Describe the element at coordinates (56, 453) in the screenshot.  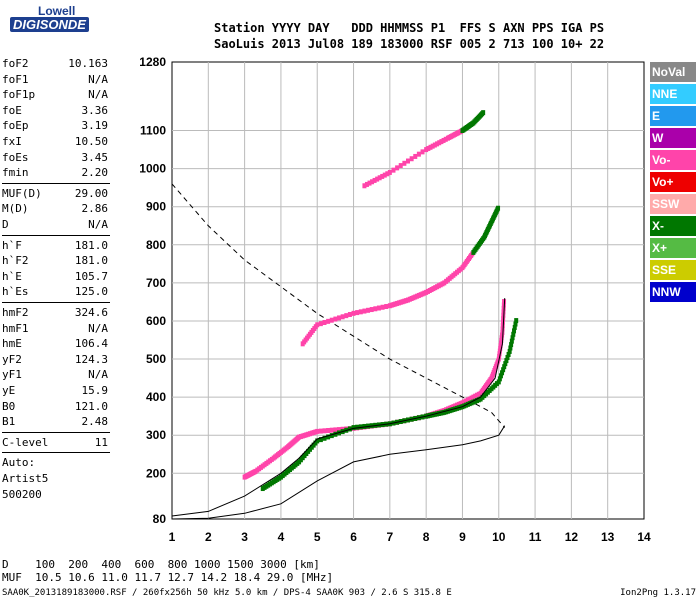
I see `param-separator` at that location.